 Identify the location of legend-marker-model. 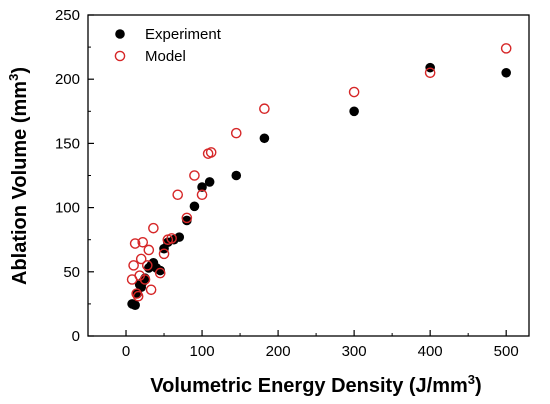
(120, 56).